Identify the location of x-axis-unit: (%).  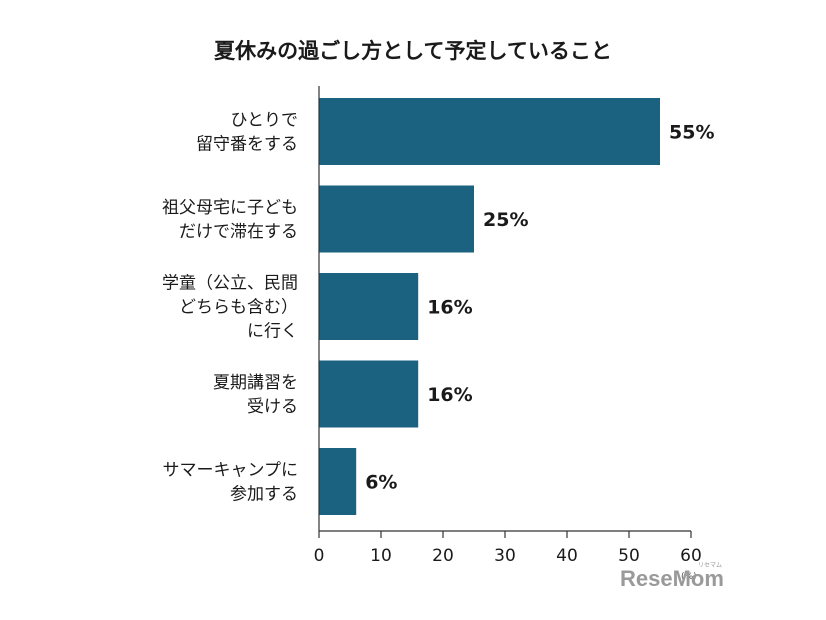
(689, 577).